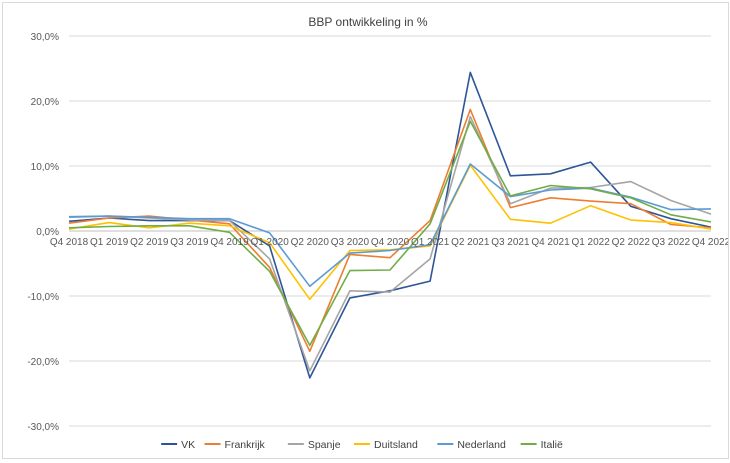 This screenshot has width=730, height=463. I want to click on legend-item: VK, so click(178, 445).